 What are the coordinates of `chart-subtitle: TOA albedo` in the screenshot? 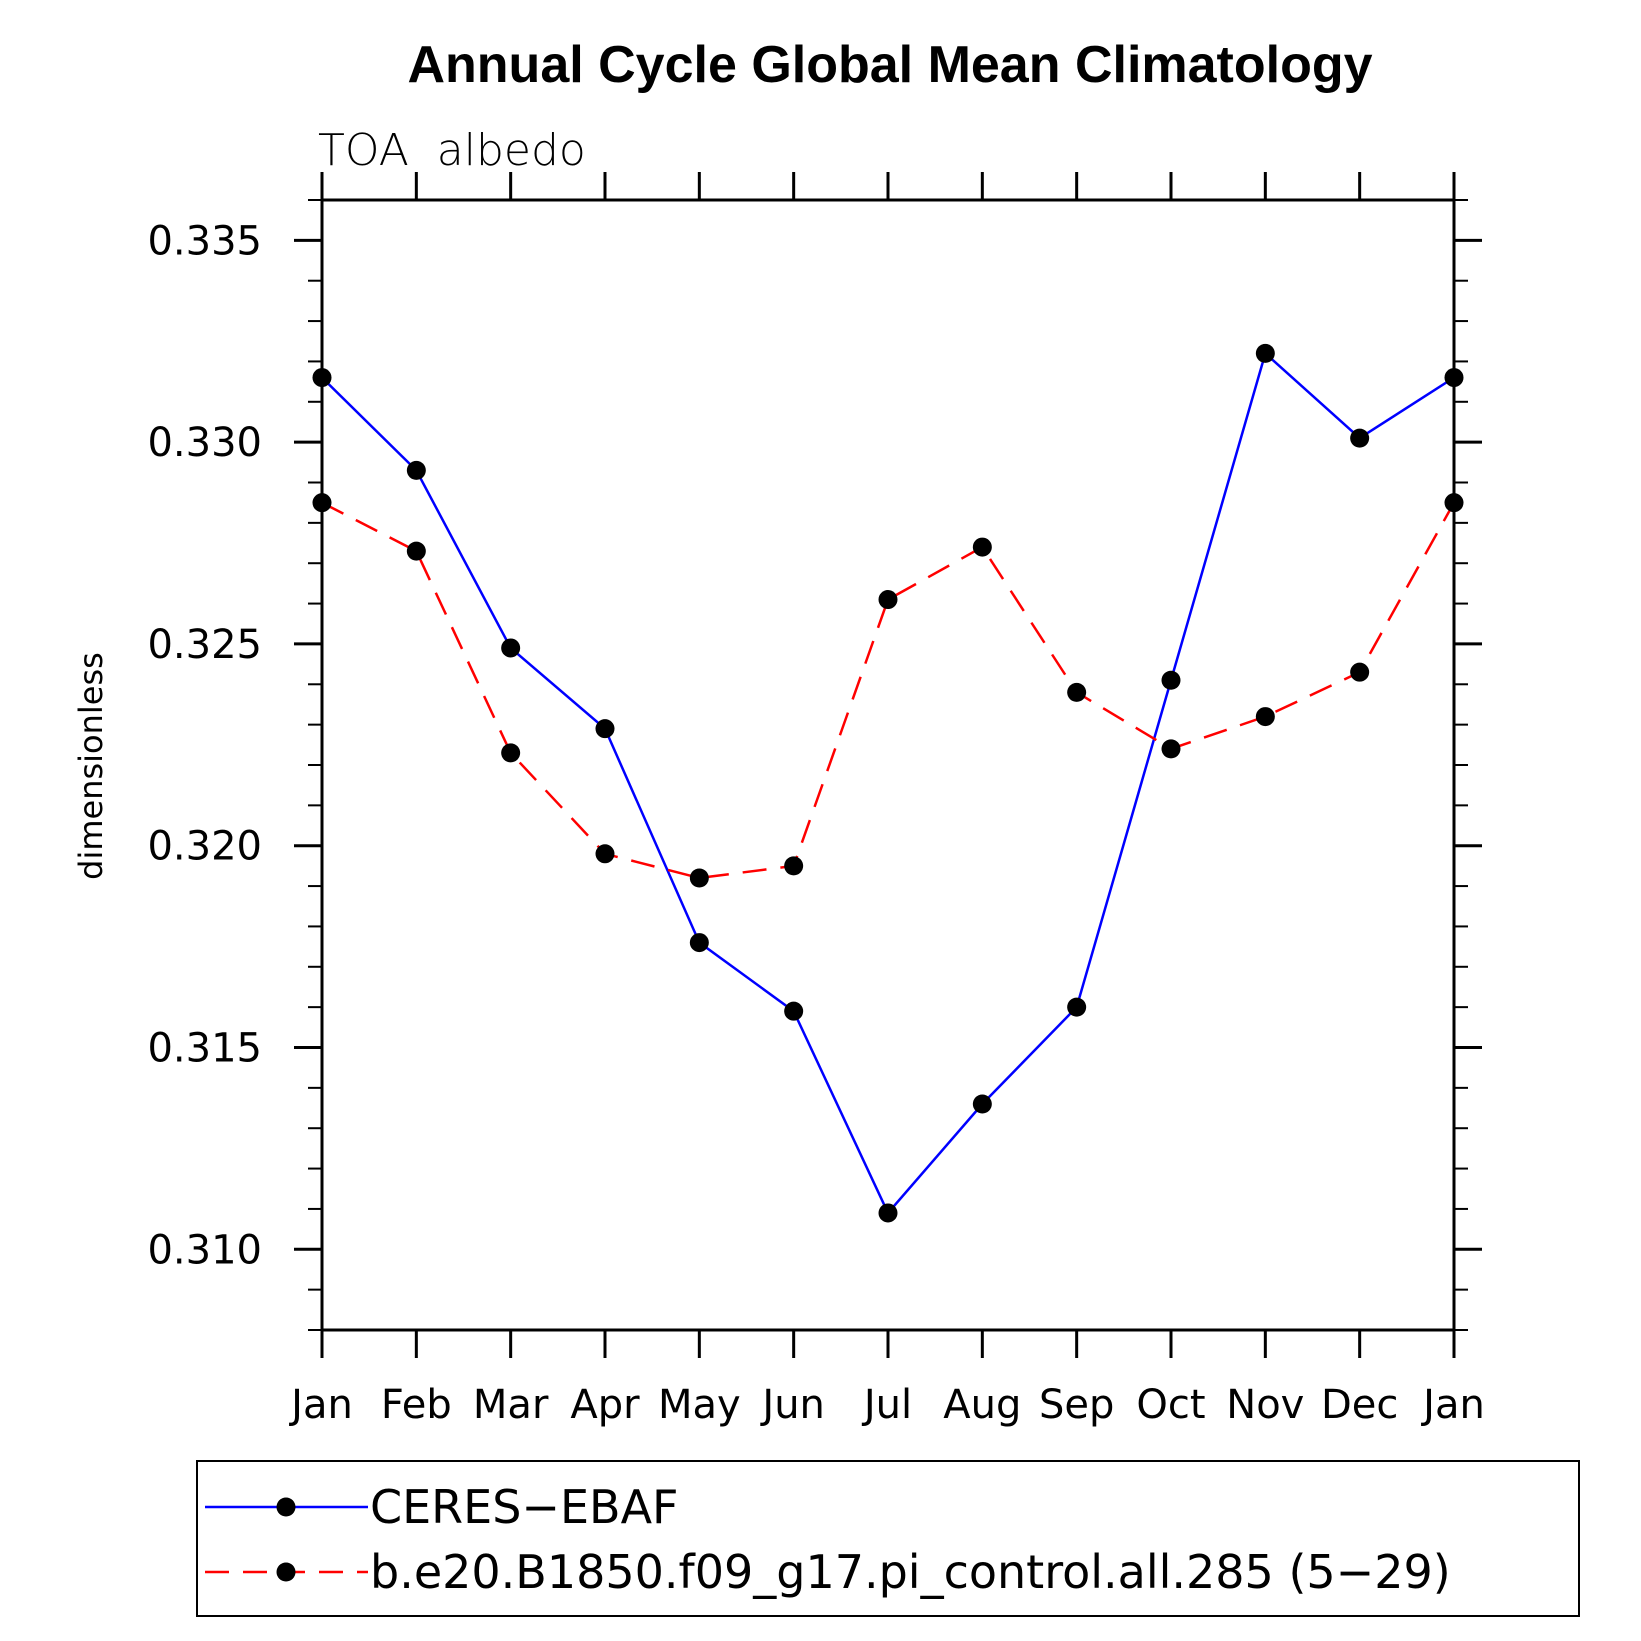 It's located at (452, 150).